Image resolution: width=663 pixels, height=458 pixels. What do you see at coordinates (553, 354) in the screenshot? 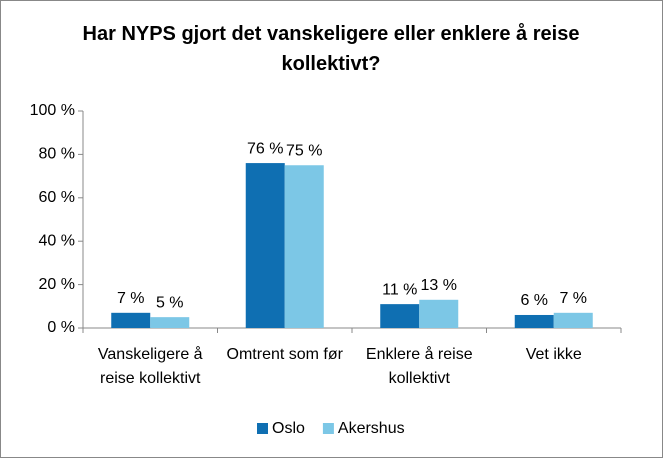
I see `x-tick-label: Vet ikke` at bounding box center [553, 354].